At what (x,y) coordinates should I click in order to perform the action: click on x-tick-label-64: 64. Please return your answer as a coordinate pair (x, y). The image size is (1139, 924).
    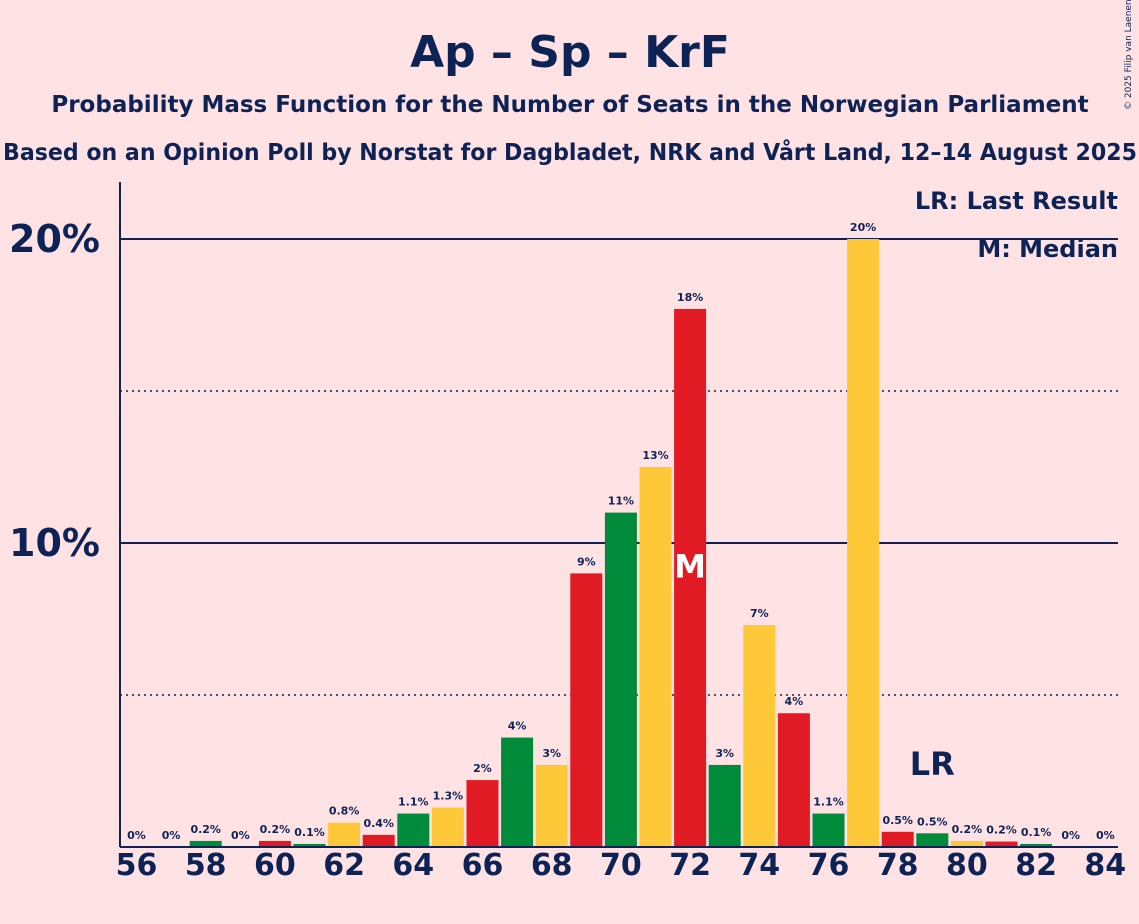
    Looking at the image, I should click on (413, 865).